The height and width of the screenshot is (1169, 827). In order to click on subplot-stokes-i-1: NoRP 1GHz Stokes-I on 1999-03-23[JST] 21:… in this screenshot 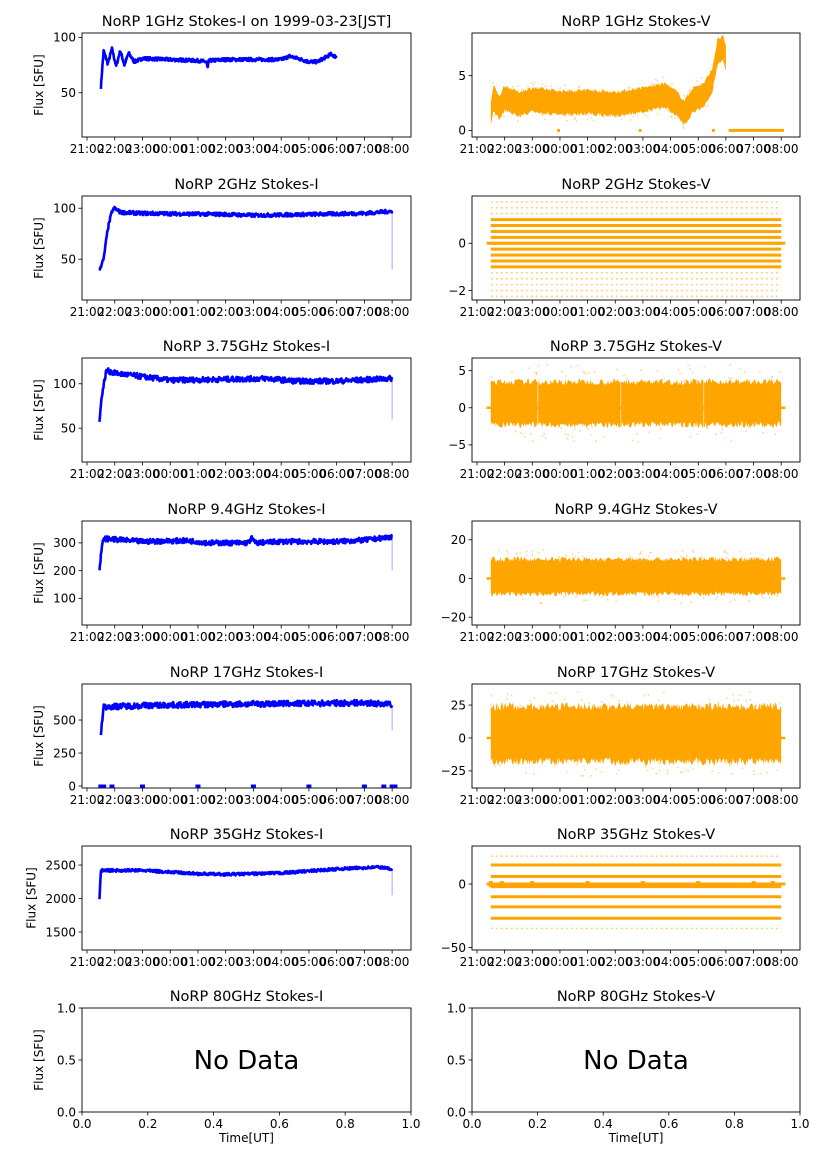, I will do `click(222, 85)`.